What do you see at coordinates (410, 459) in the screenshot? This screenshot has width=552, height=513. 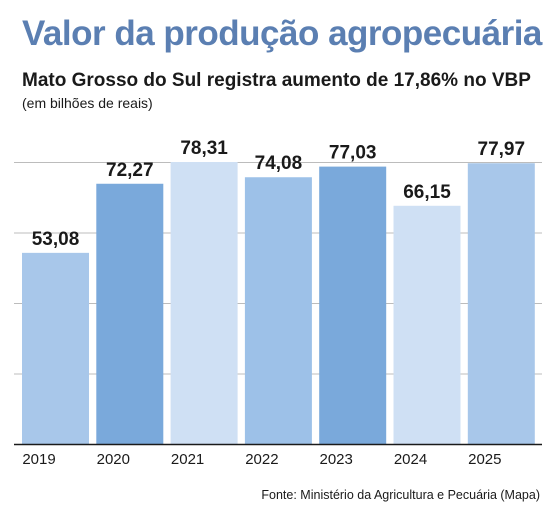 I see `x-tick-label: 2024` at bounding box center [410, 459].